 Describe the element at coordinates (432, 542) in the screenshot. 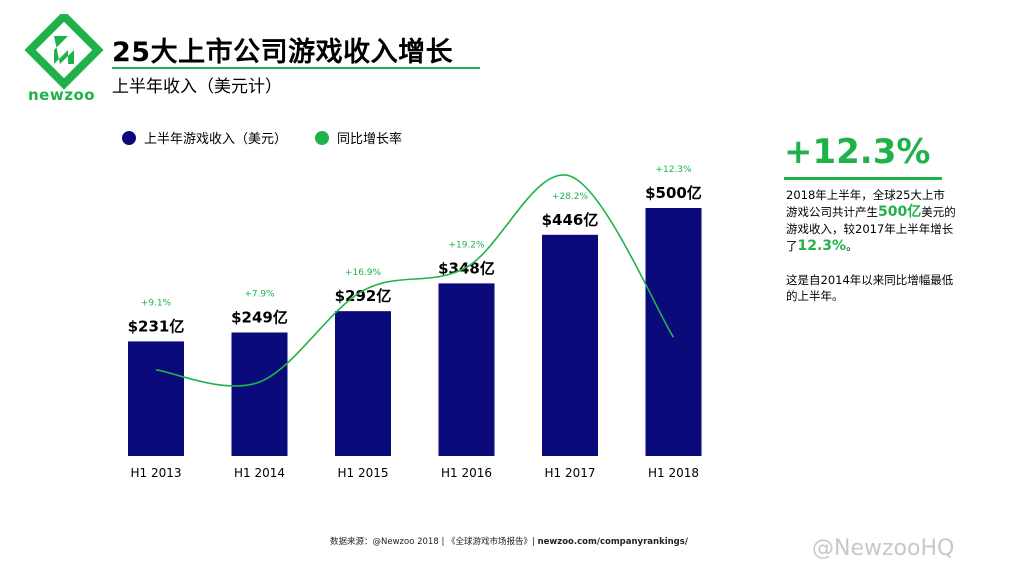

I see `source-text: 数据来源：@Newzoo 2018 | 《全球游戏市场报告》|` at that location.